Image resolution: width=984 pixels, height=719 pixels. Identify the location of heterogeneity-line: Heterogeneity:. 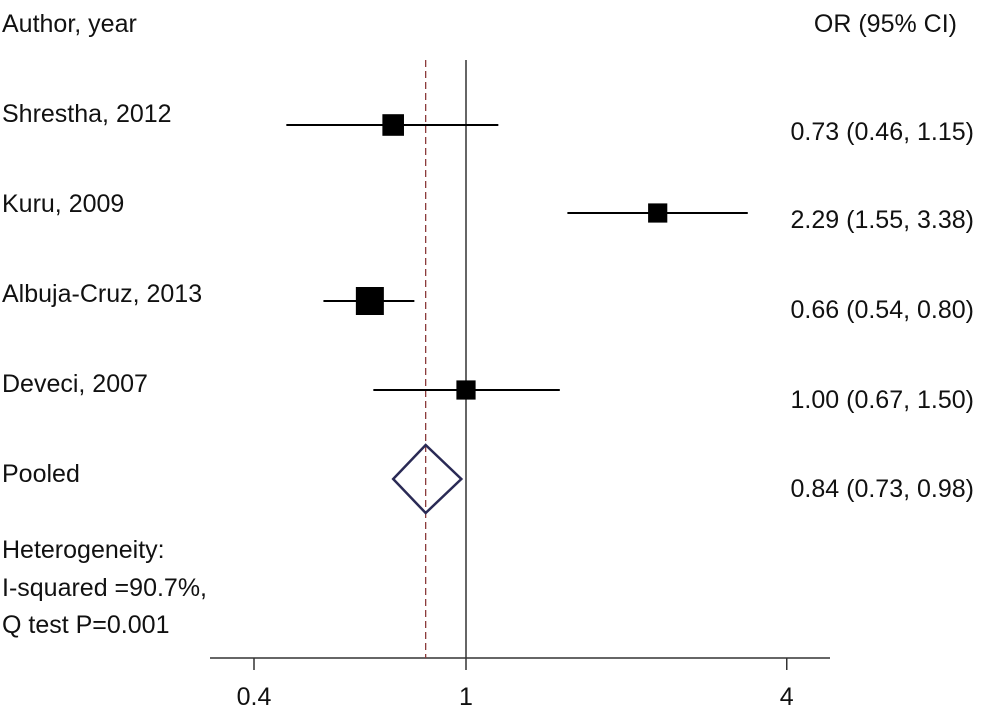
(83, 550).